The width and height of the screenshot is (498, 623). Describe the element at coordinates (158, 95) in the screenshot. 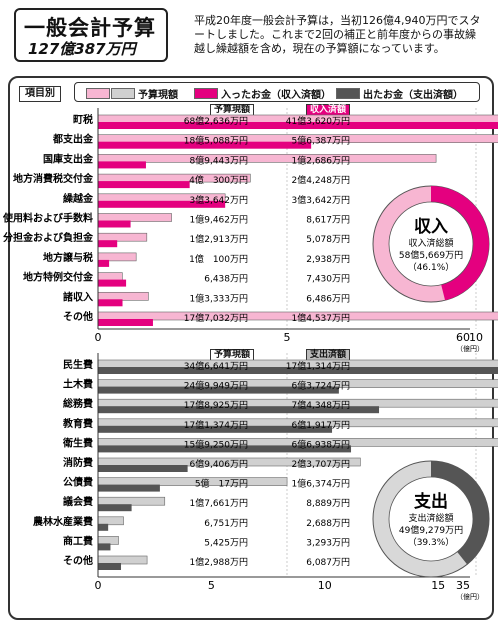

I see `legend-budget-label: 予算現額` at that location.